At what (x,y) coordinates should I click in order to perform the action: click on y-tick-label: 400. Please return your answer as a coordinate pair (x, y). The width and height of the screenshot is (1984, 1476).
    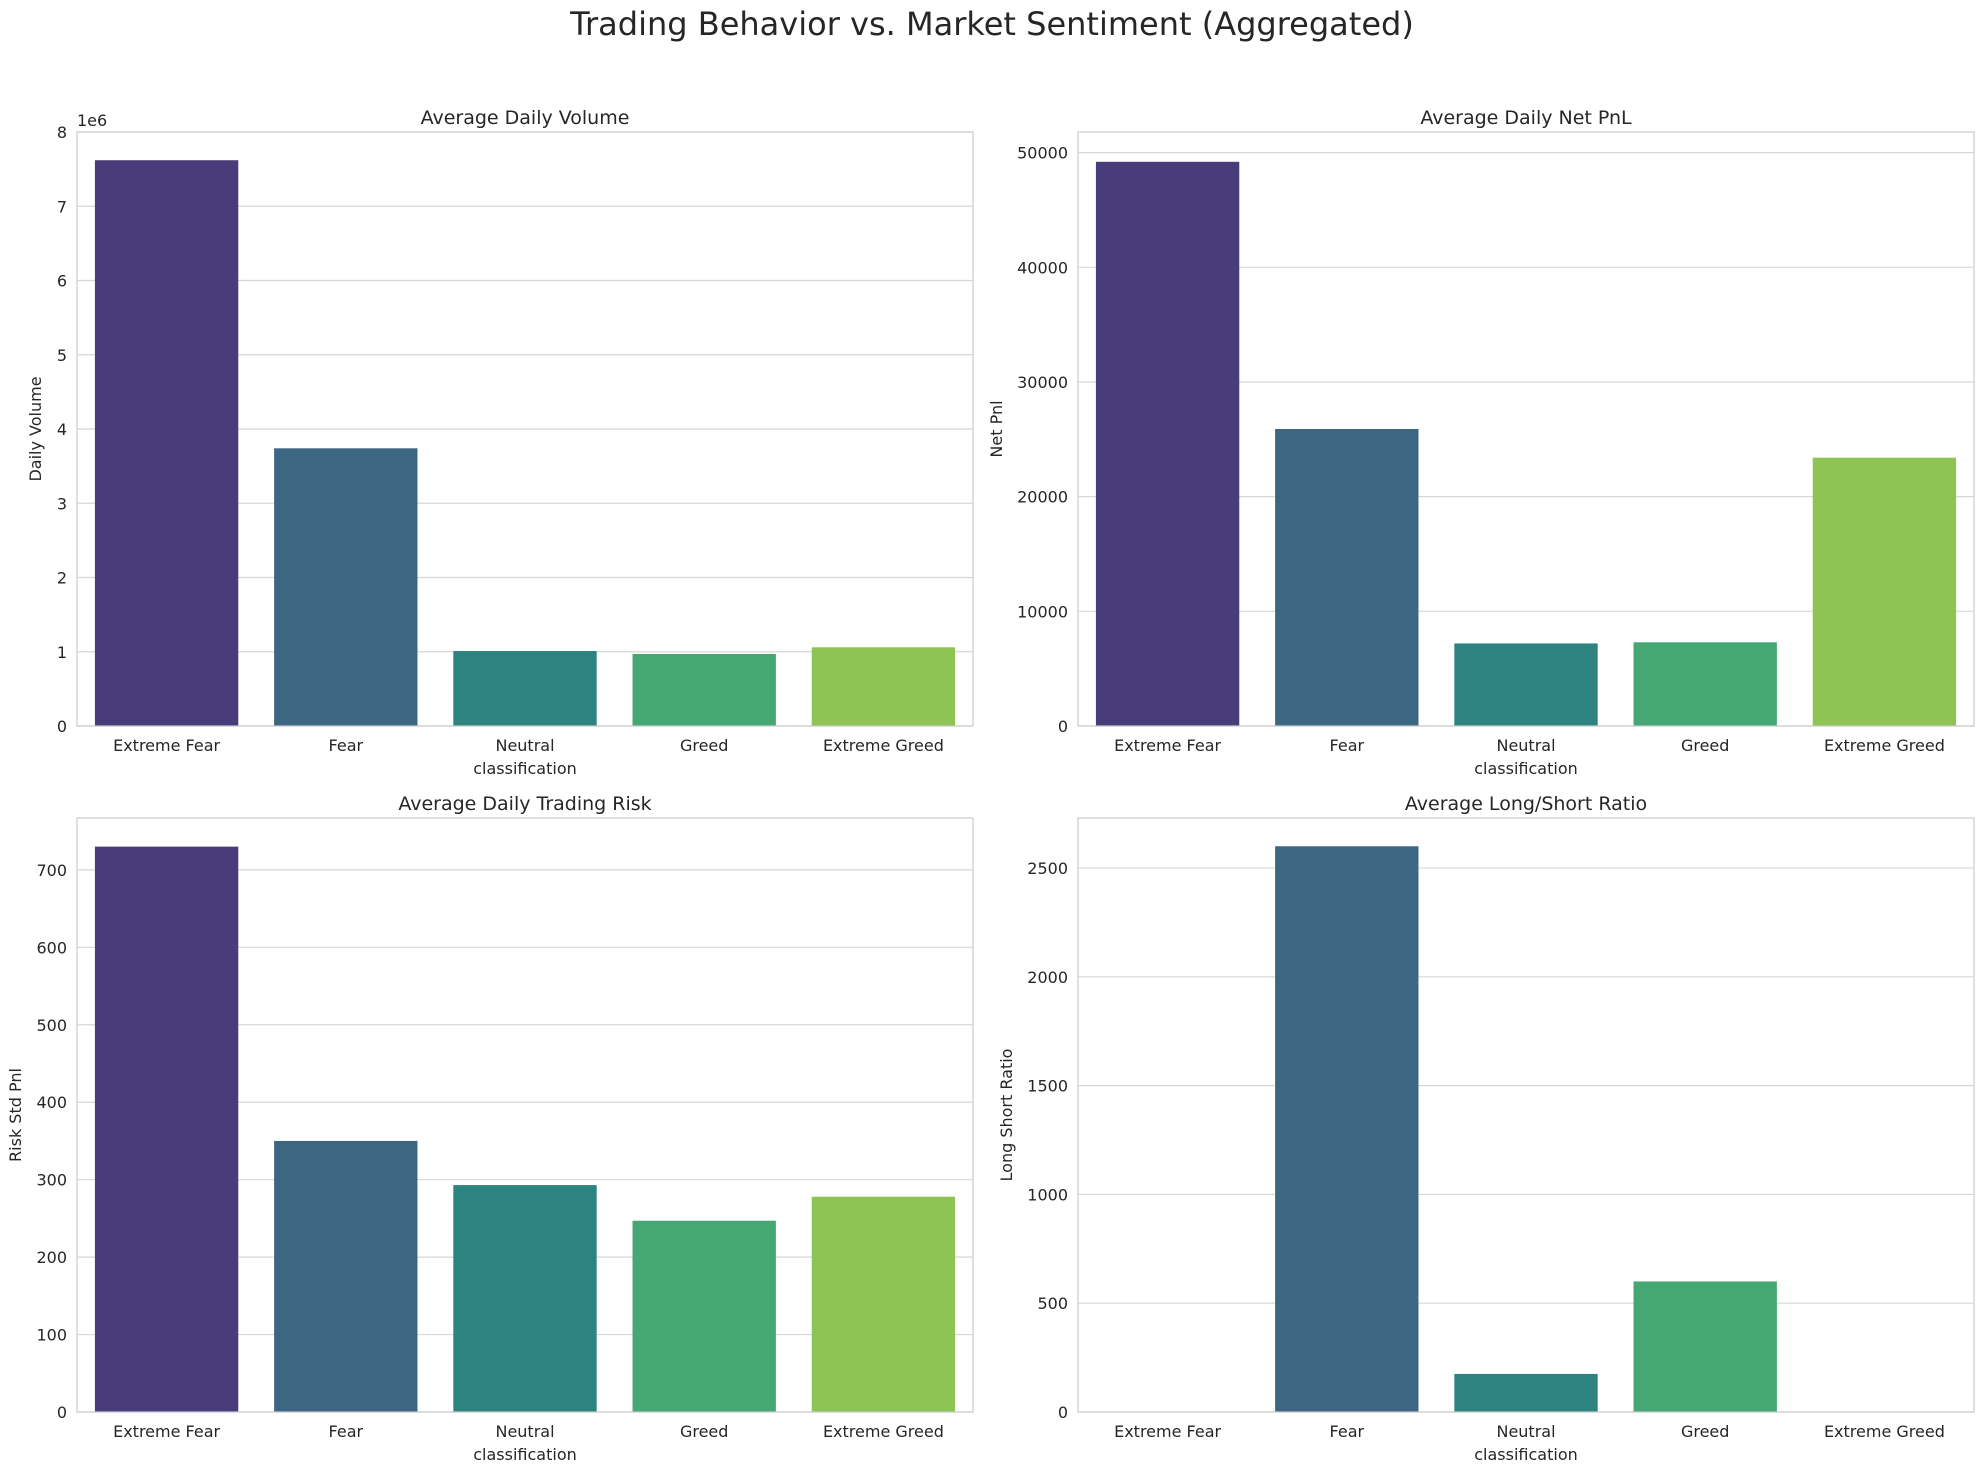
    Looking at the image, I should click on (51, 1102).